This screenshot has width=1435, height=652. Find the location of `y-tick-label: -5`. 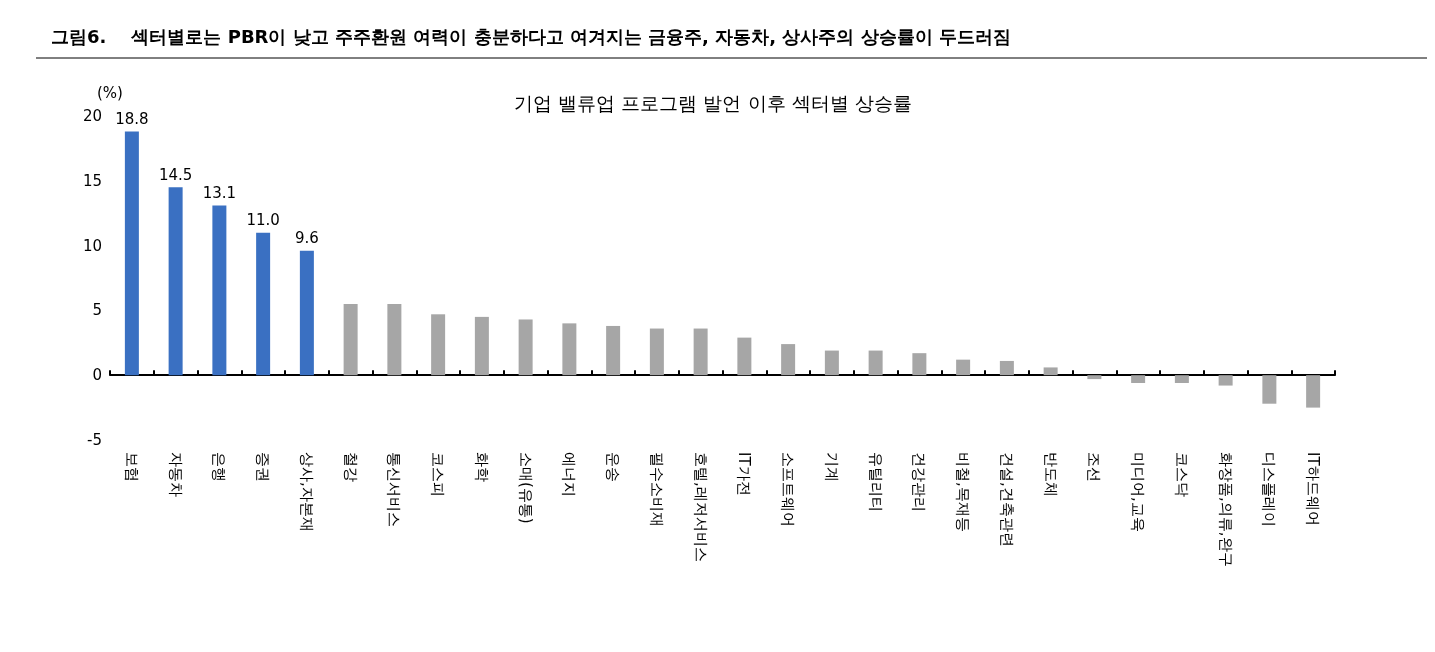

y-tick-label: -5 is located at coordinates (94, 440).